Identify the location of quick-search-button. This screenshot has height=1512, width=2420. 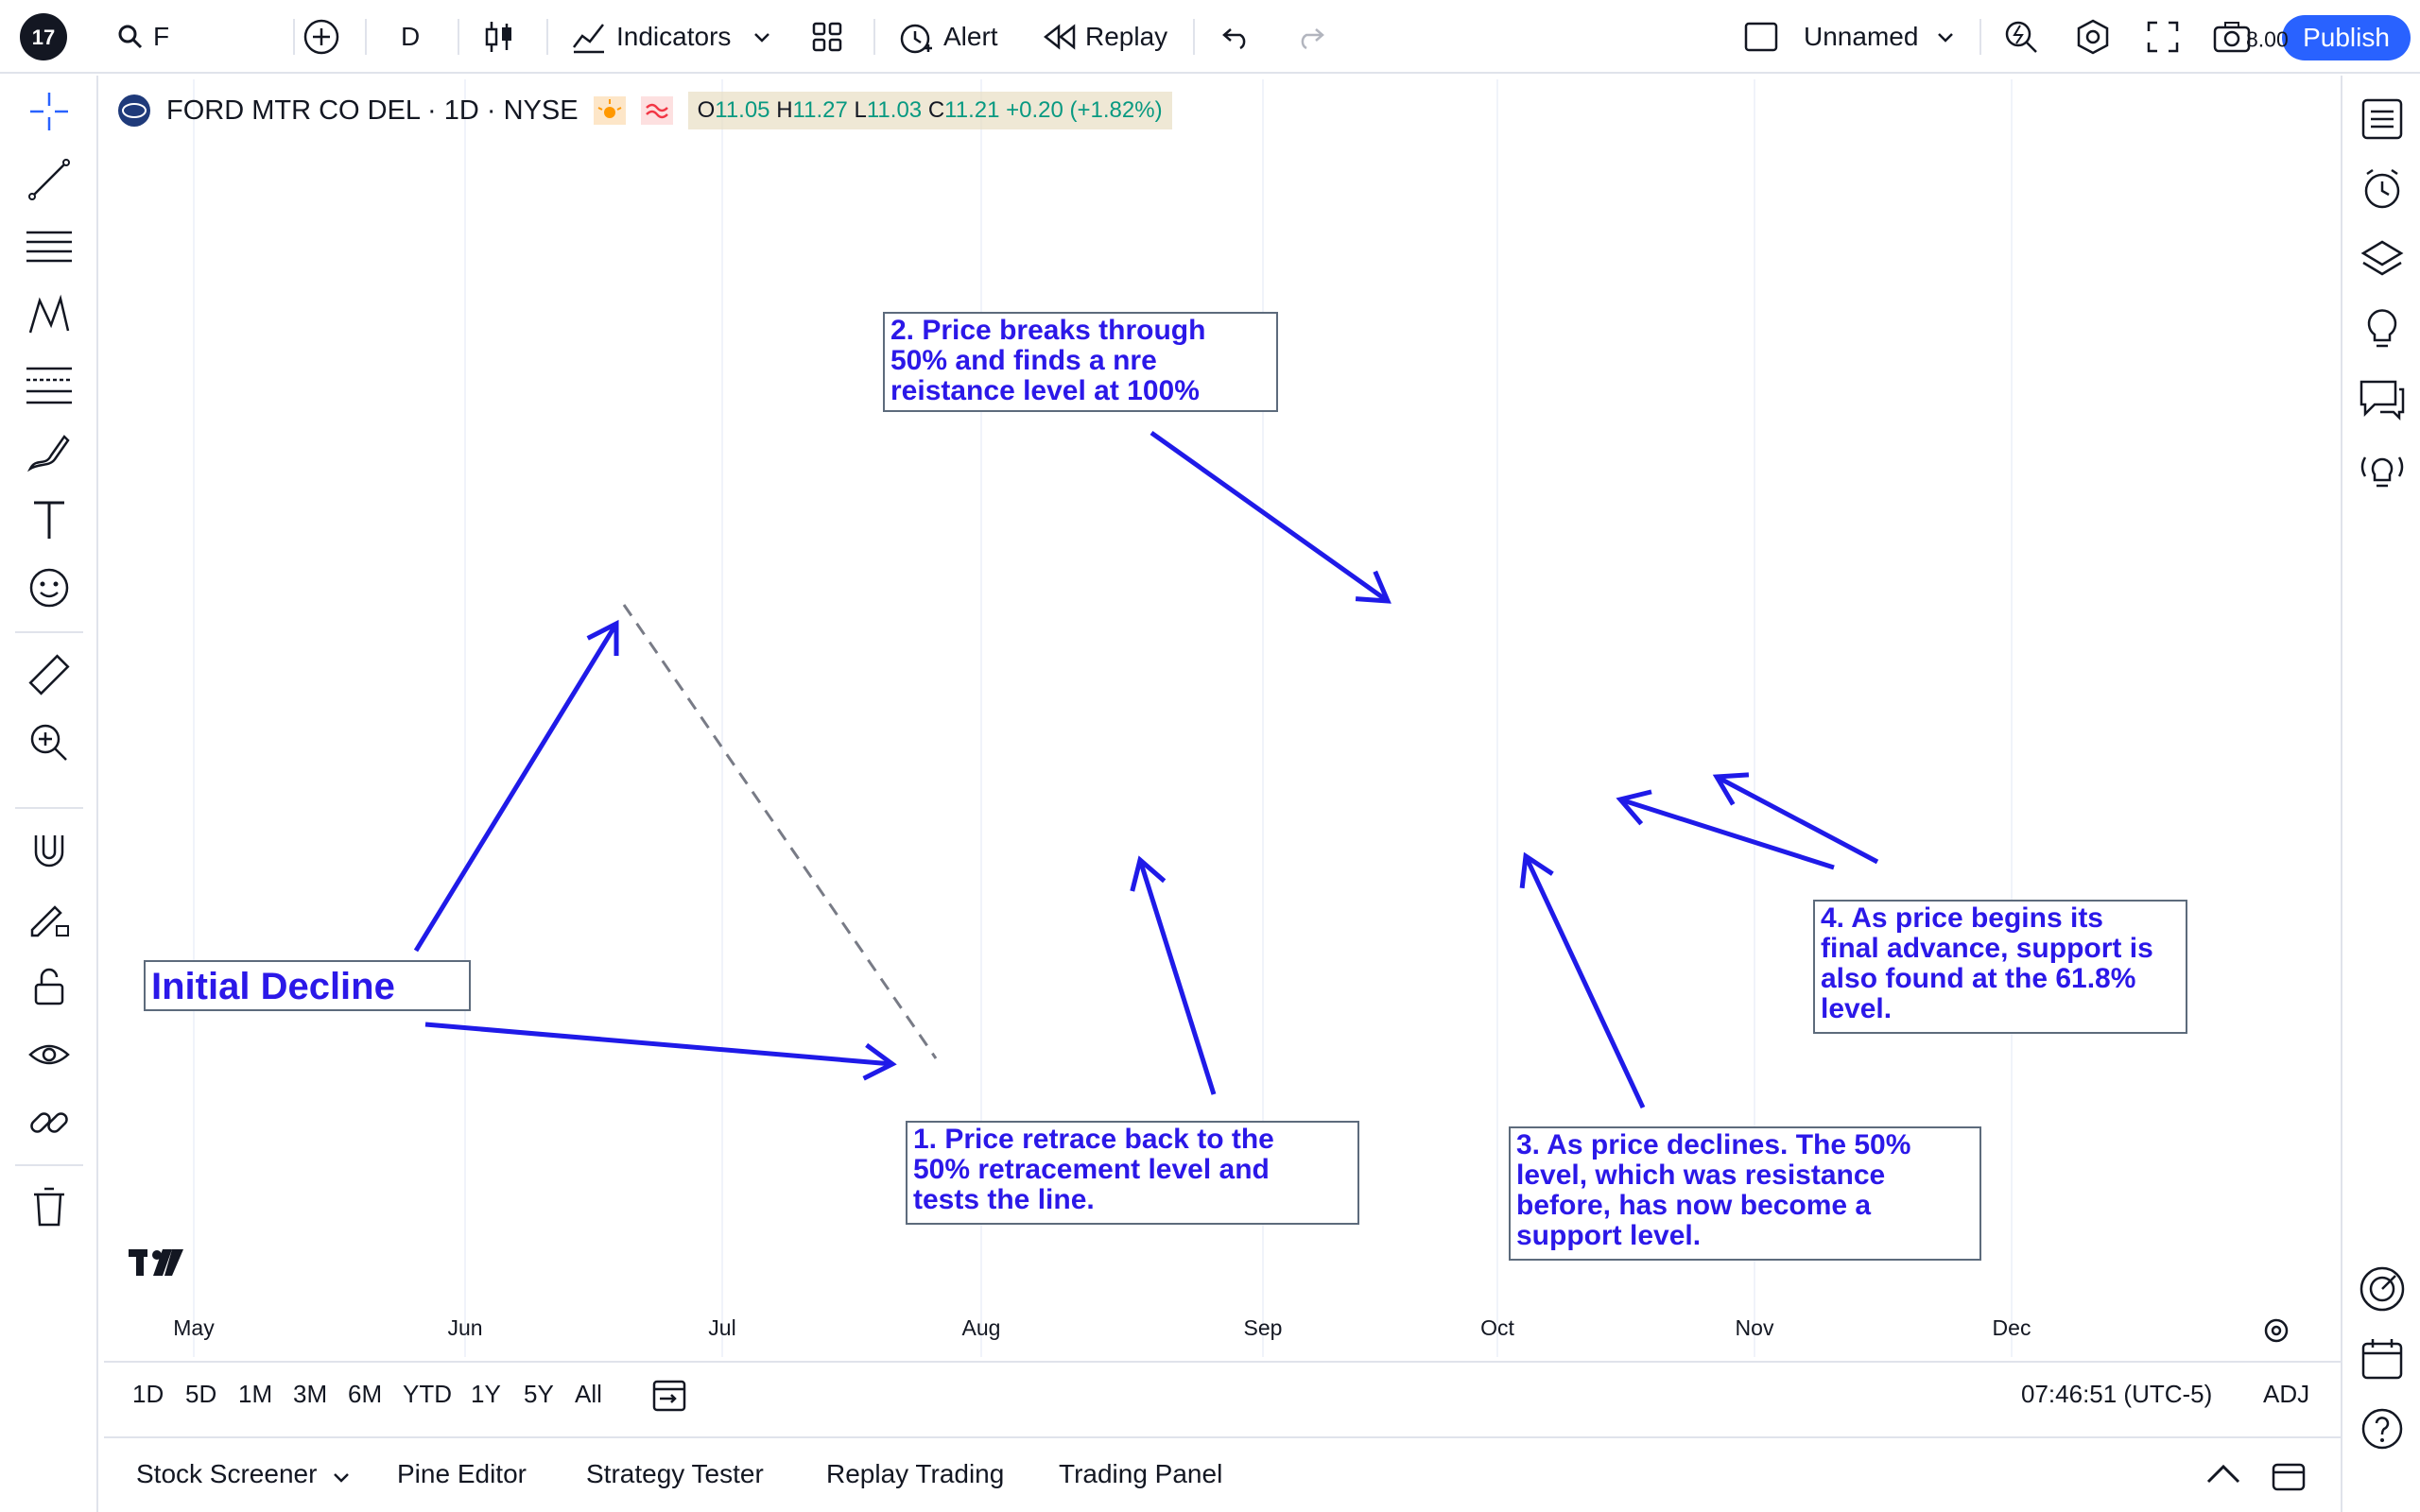
(2021, 36).